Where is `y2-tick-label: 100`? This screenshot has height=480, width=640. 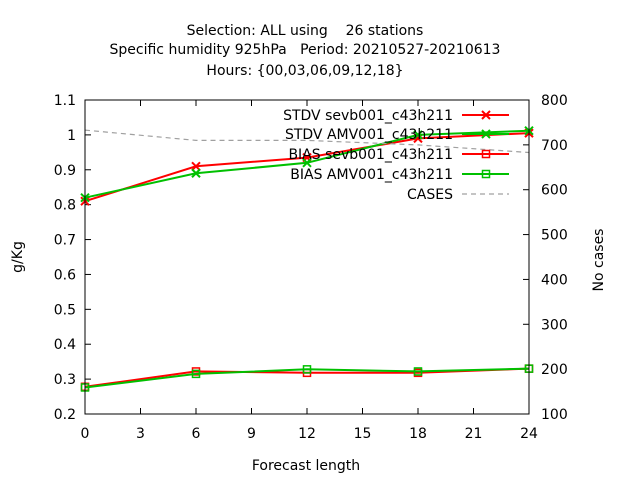 y2-tick-label: 100 is located at coordinates (554, 415).